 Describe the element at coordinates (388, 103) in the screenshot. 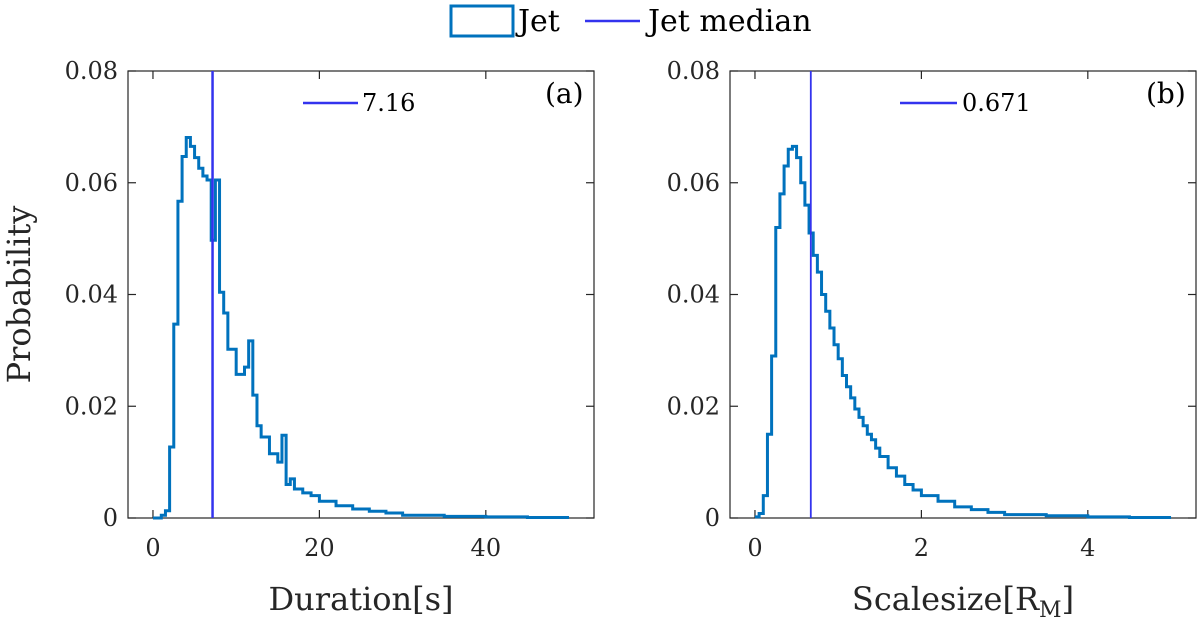

I see `median-value-label: 7.16` at that location.